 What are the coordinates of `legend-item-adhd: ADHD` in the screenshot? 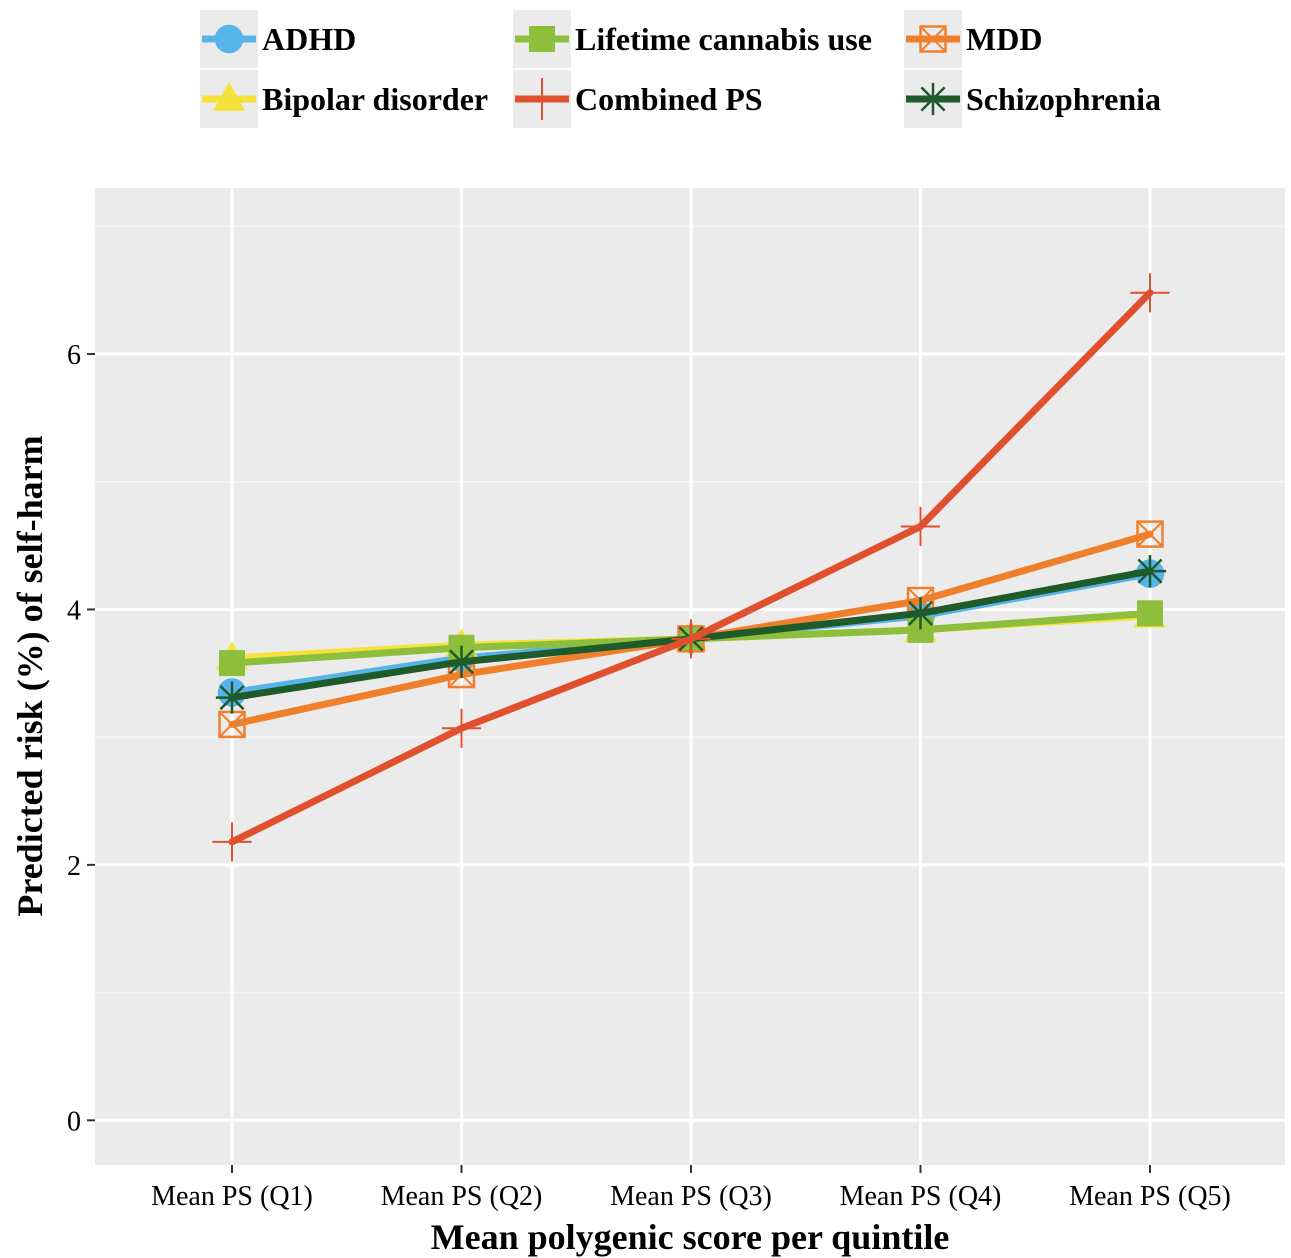 It's located at (278, 39).